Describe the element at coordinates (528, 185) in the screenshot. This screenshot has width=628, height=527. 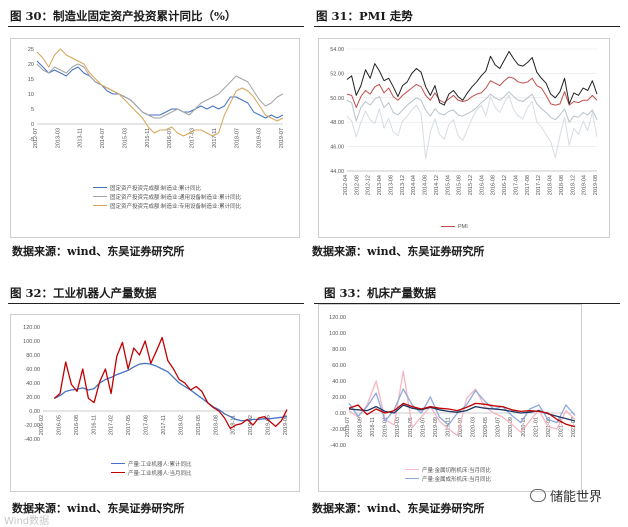
I see `x-tick-label: 2017-08` at that location.